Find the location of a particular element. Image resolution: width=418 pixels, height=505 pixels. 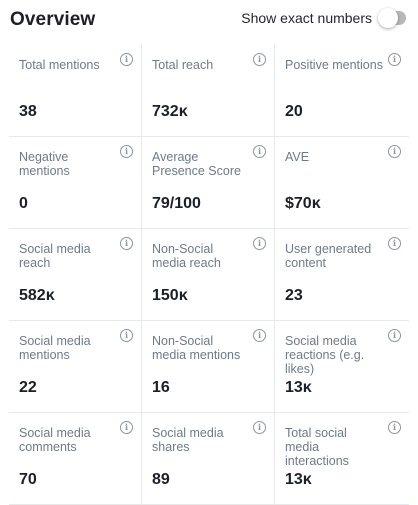

metric-card-negative-mentions: Negative mentions 0 i is located at coordinates (75, 183).